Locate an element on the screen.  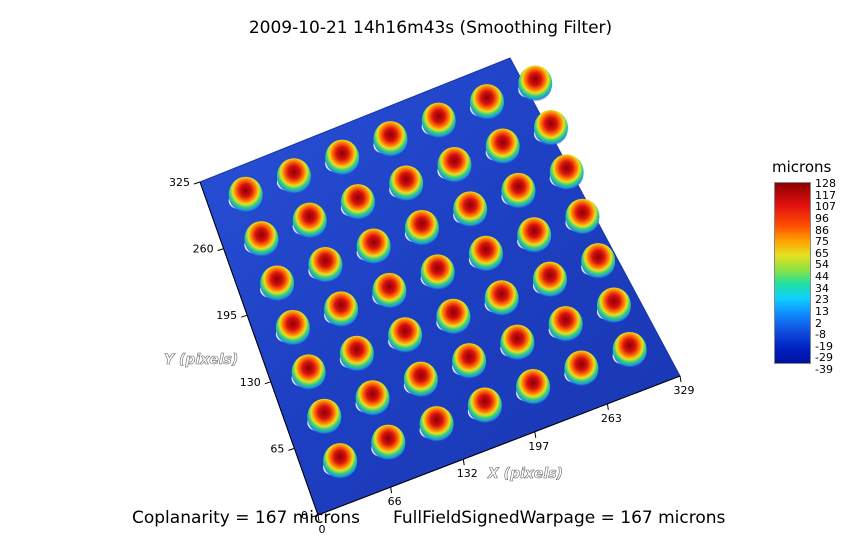
x-tick-label: 66 is located at coordinates (395, 501).